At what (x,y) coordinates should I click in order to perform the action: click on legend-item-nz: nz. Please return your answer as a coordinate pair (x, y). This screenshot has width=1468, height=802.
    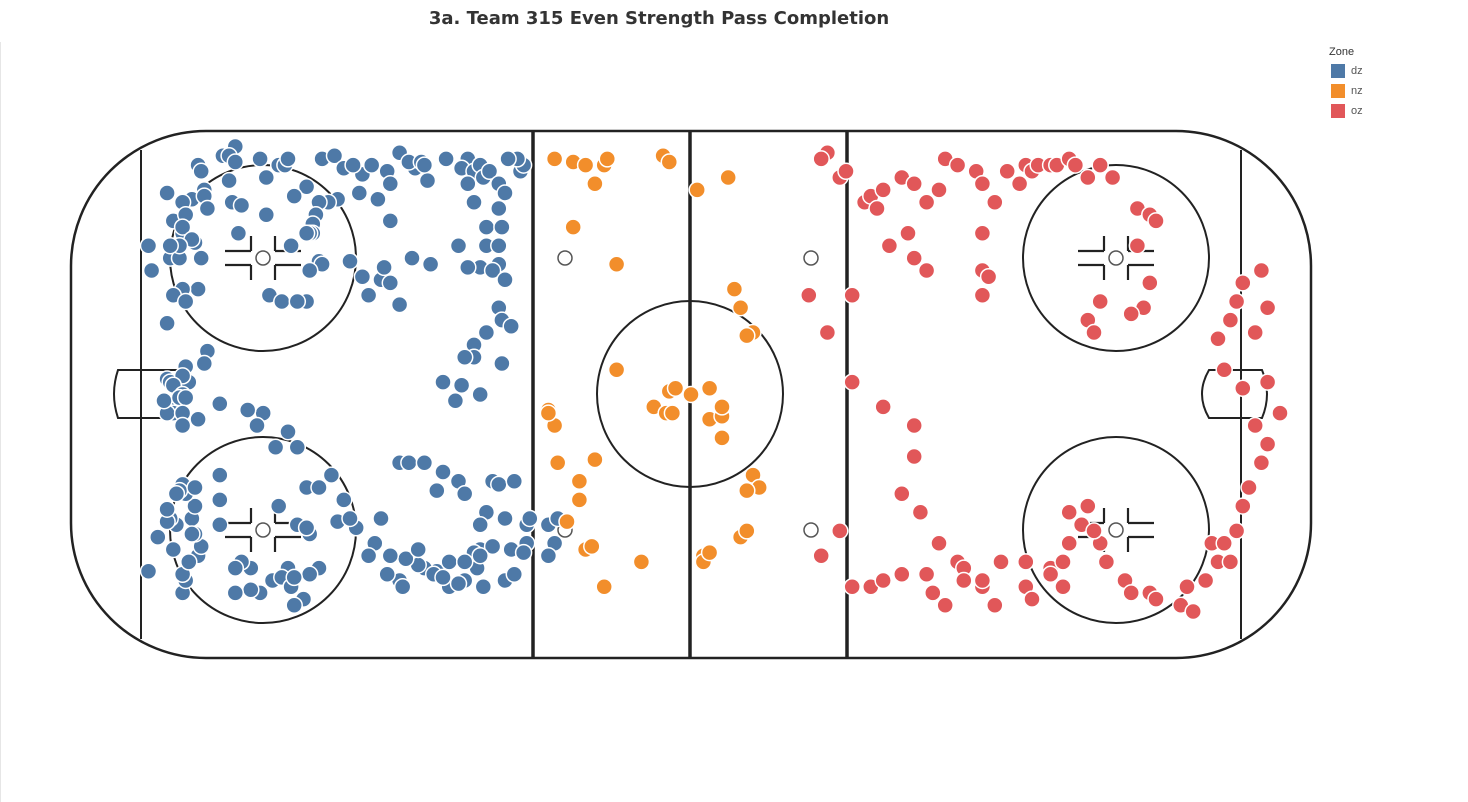
    Looking at the image, I should click on (1346, 91).